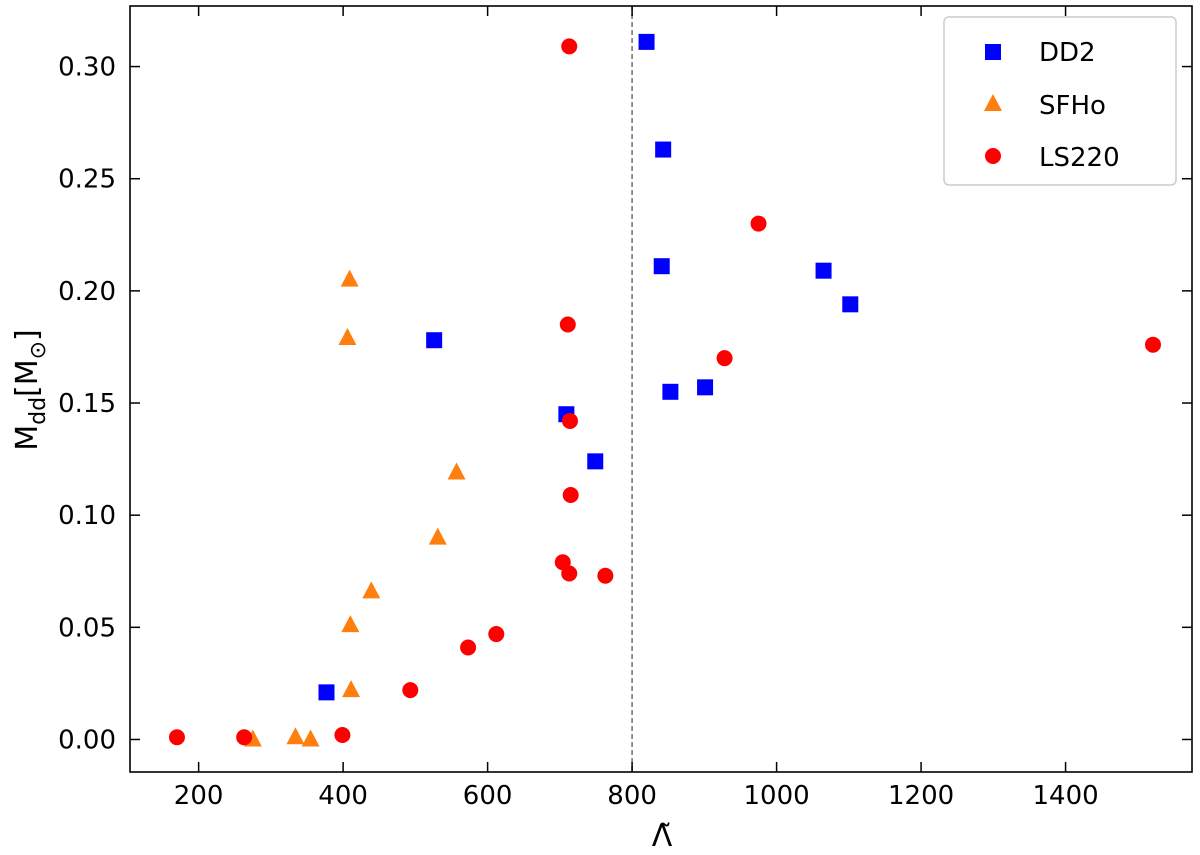 The width and height of the screenshot is (1200, 855). What do you see at coordinates (488, 796) in the screenshot?
I see `x-tick-label: 600` at bounding box center [488, 796].